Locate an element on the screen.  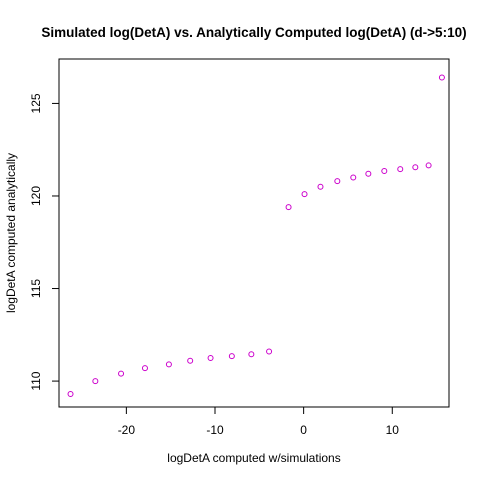
y-tick-label: 125 is located at coordinates (36, 103).